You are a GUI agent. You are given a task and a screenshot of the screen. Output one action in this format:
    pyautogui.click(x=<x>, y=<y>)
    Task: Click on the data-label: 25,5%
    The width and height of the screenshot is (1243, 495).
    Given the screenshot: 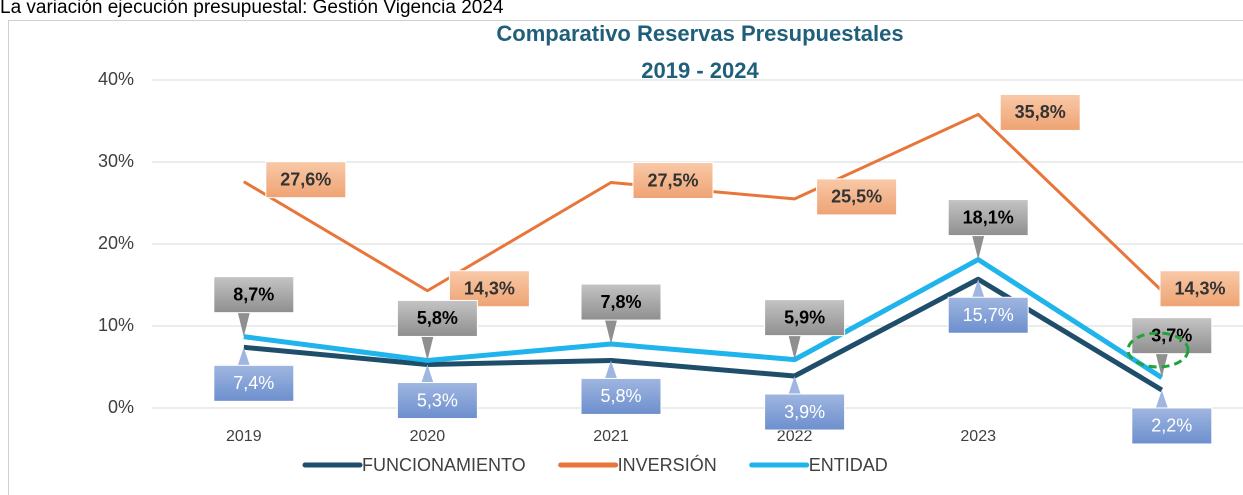 What is the action you would take?
    pyautogui.click(x=856, y=197)
    